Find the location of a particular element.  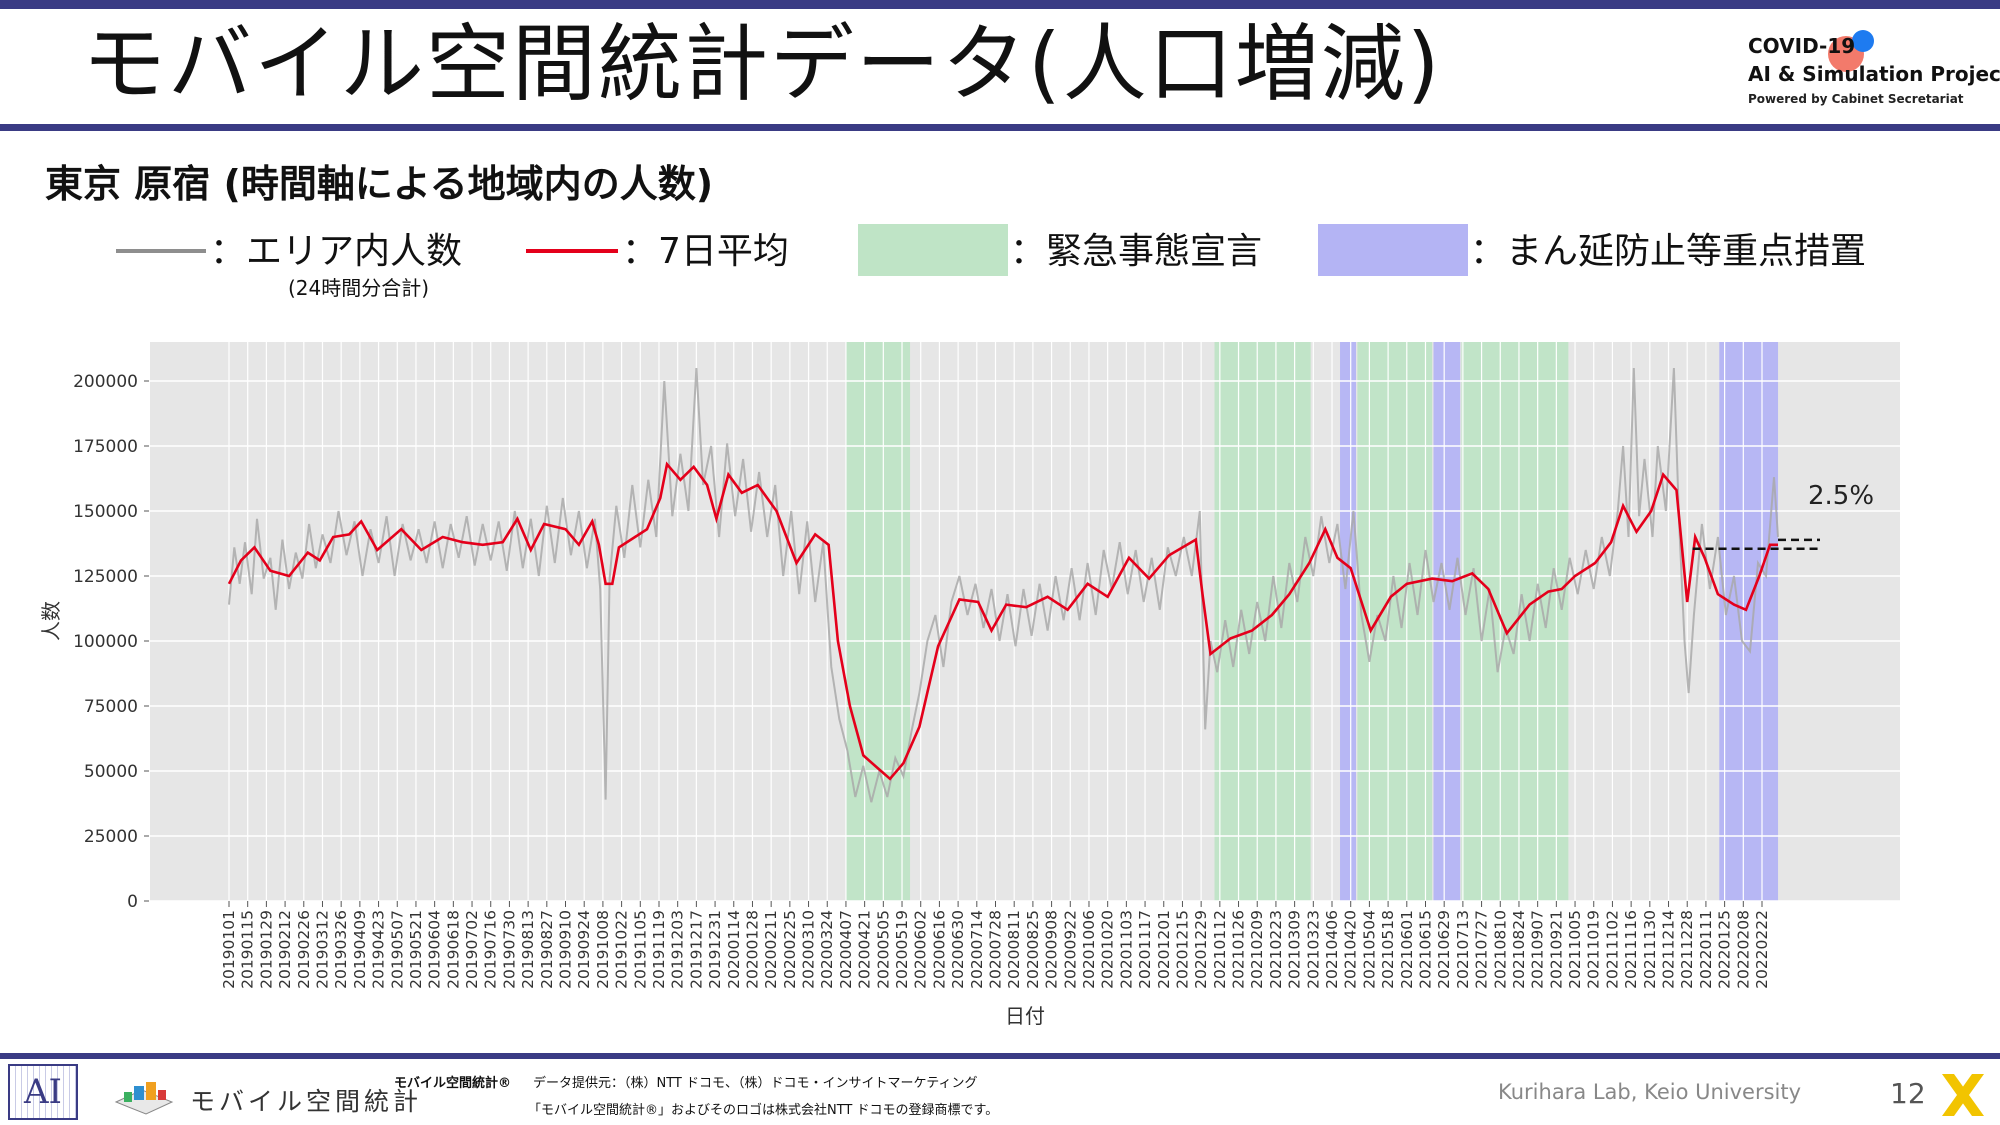

x-tick-label: 20220222 is located at coordinates (1762, 949).